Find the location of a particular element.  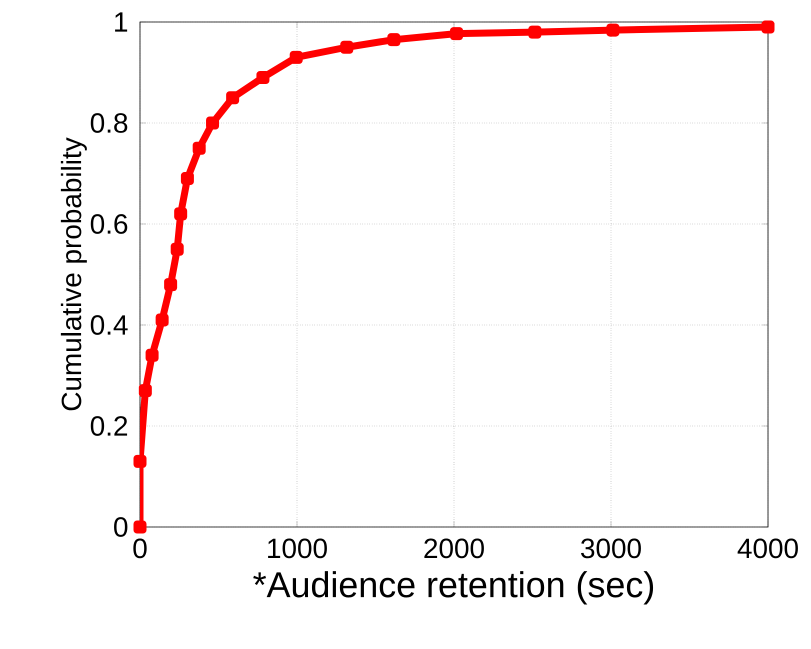

x-tick-label: 1000 is located at coordinates (297, 548).